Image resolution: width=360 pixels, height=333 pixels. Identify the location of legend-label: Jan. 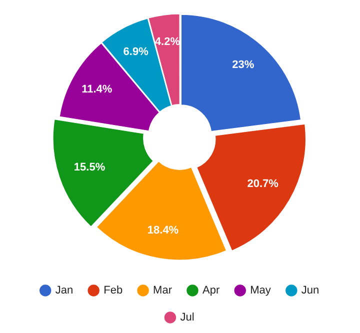
(64, 290).